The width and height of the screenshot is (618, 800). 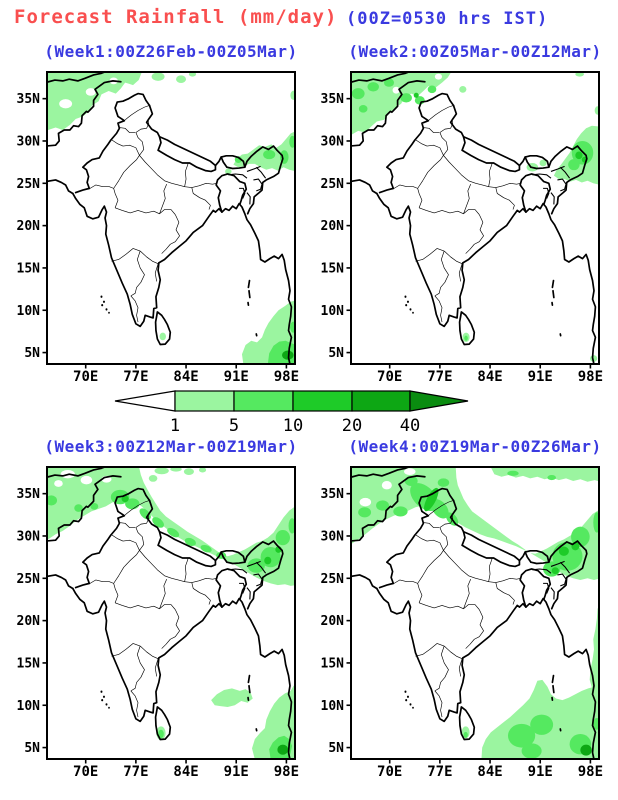 I want to click on colorbar-under-arrow, so click(x=145, y=401).